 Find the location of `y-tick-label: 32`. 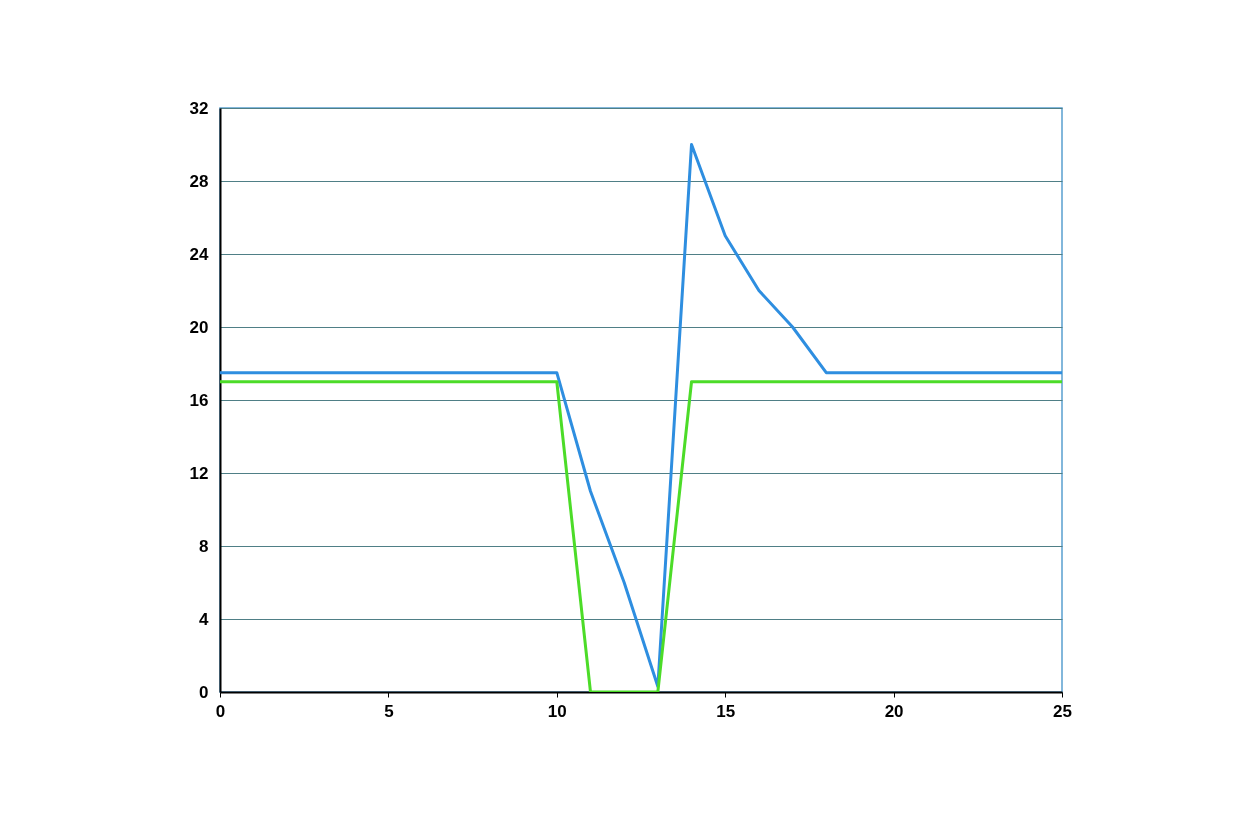

y-tick-label: 32 is located at coordinates (199, 108).